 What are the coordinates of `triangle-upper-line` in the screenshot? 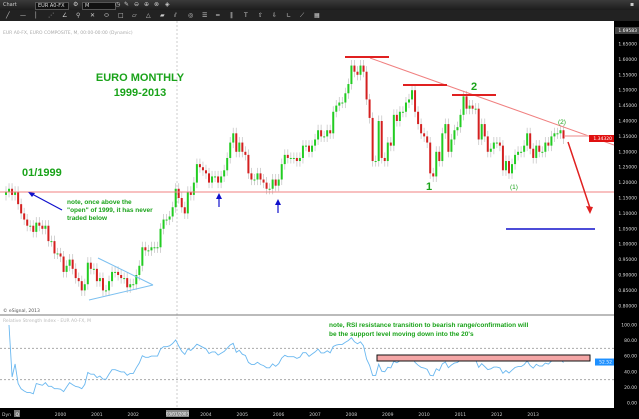 It's located at (125, 271).